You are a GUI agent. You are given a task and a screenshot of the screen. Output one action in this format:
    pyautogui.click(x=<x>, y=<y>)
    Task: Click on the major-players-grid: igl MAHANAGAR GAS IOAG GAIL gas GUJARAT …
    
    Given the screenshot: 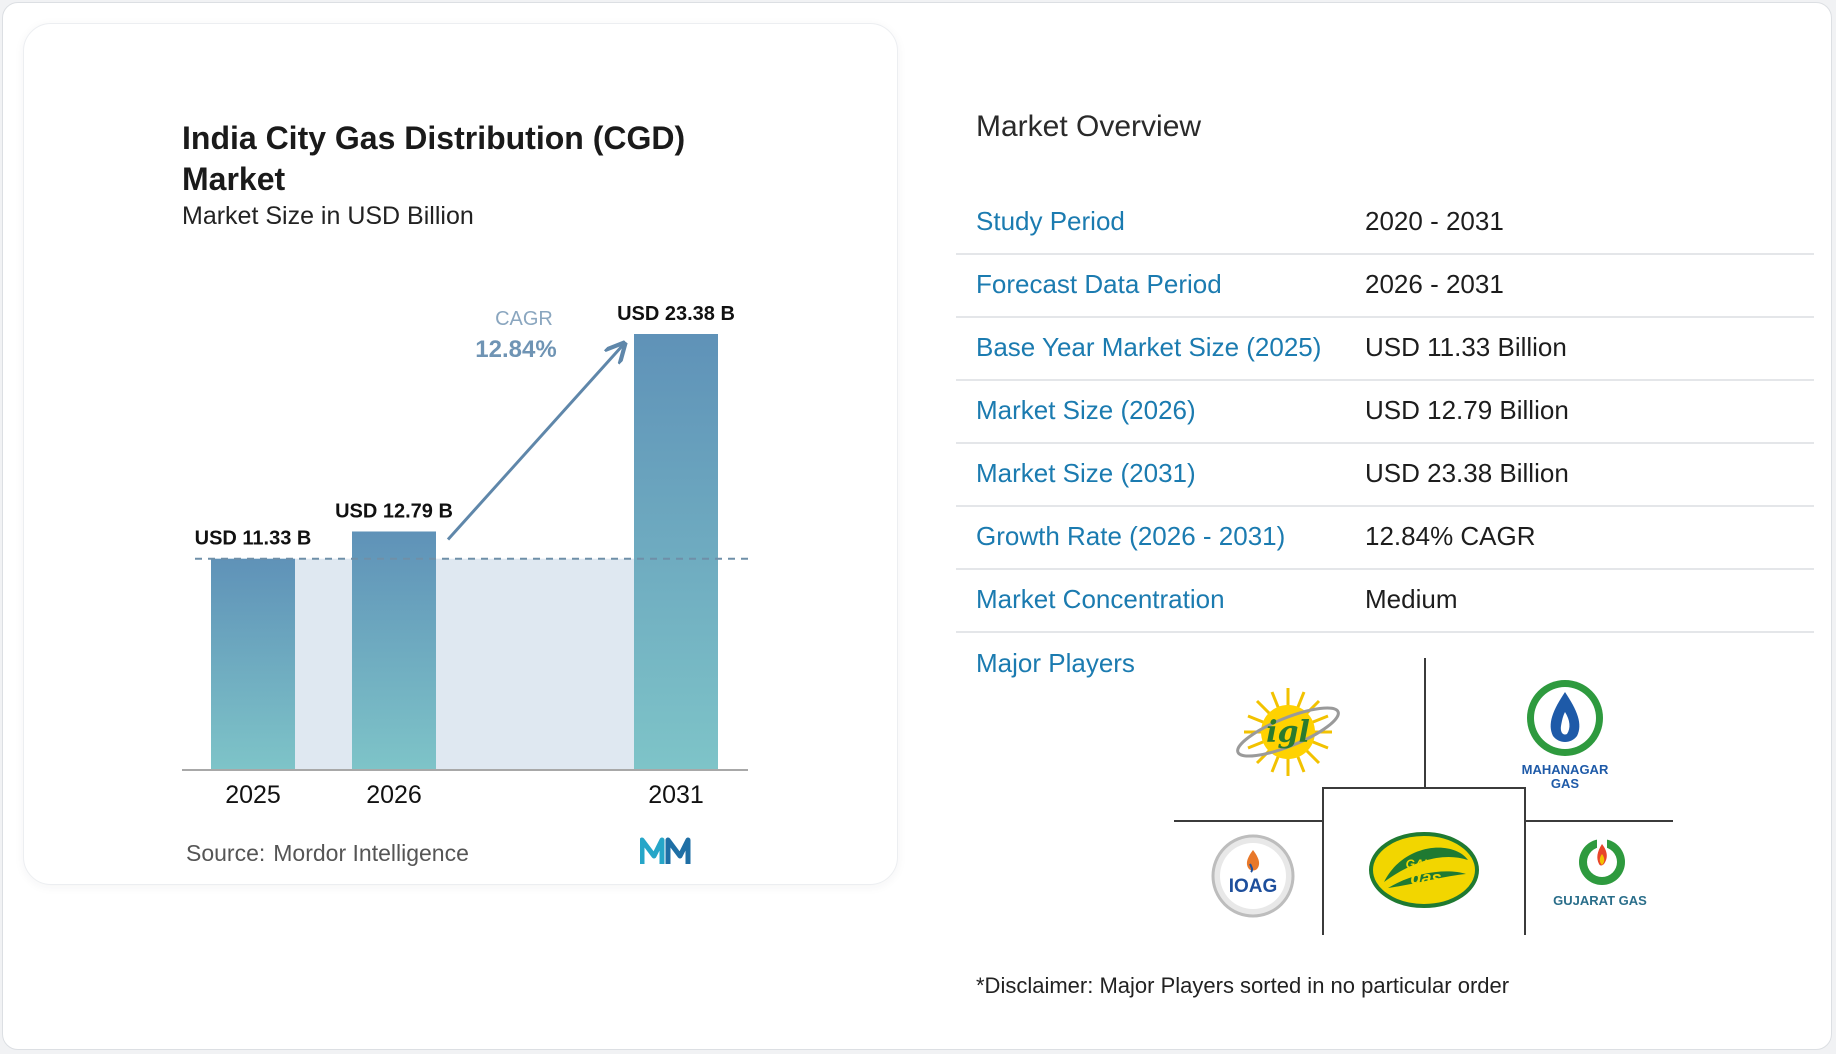 What is the action you would take?
    pyautogui.click(x=1423, y=796)
    